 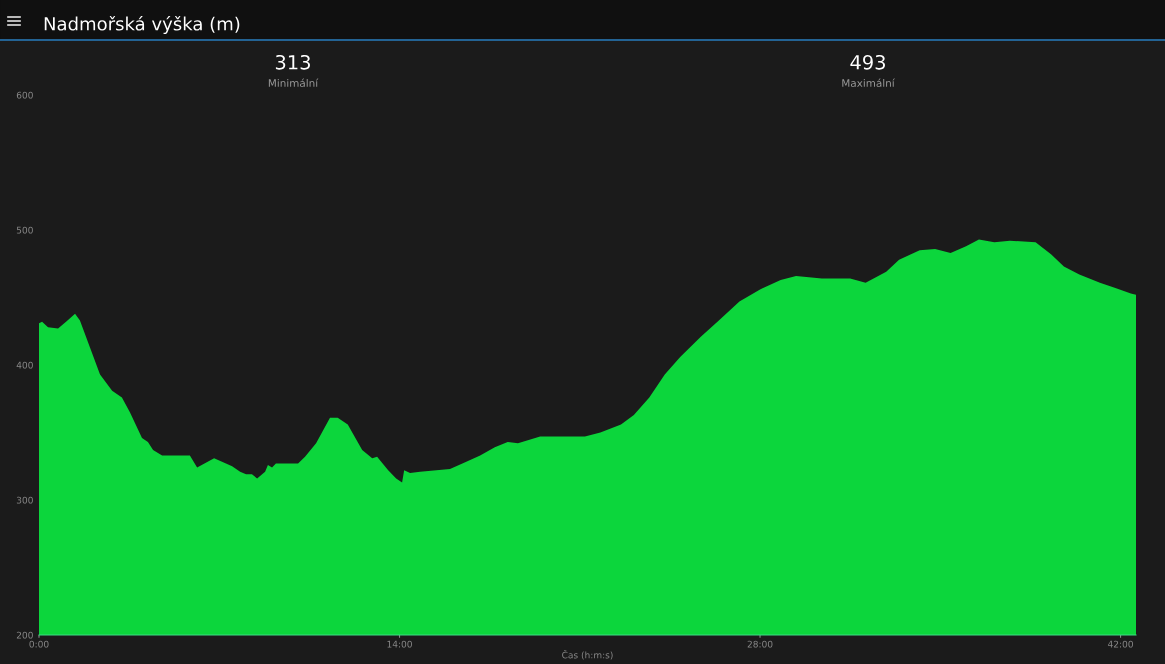 What do you see at coordinates (587, 654) in the screenshot?
I see `x-axis-title: Čas (h:m:s)` at bounding box center [587, 654].